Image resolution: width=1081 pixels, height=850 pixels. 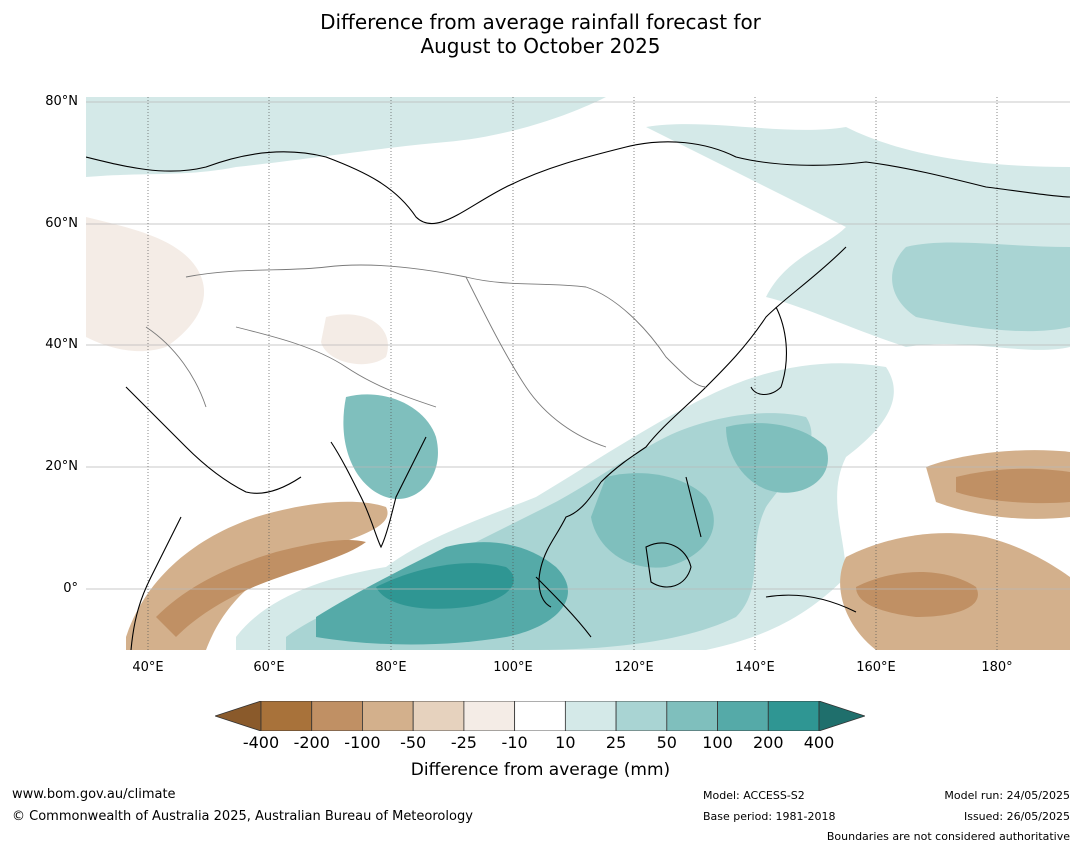 What do you see at coordinates (362, 742) in the screenshot?
I see `colorbar-tick-label: -100` at bounding box center [362, 742].